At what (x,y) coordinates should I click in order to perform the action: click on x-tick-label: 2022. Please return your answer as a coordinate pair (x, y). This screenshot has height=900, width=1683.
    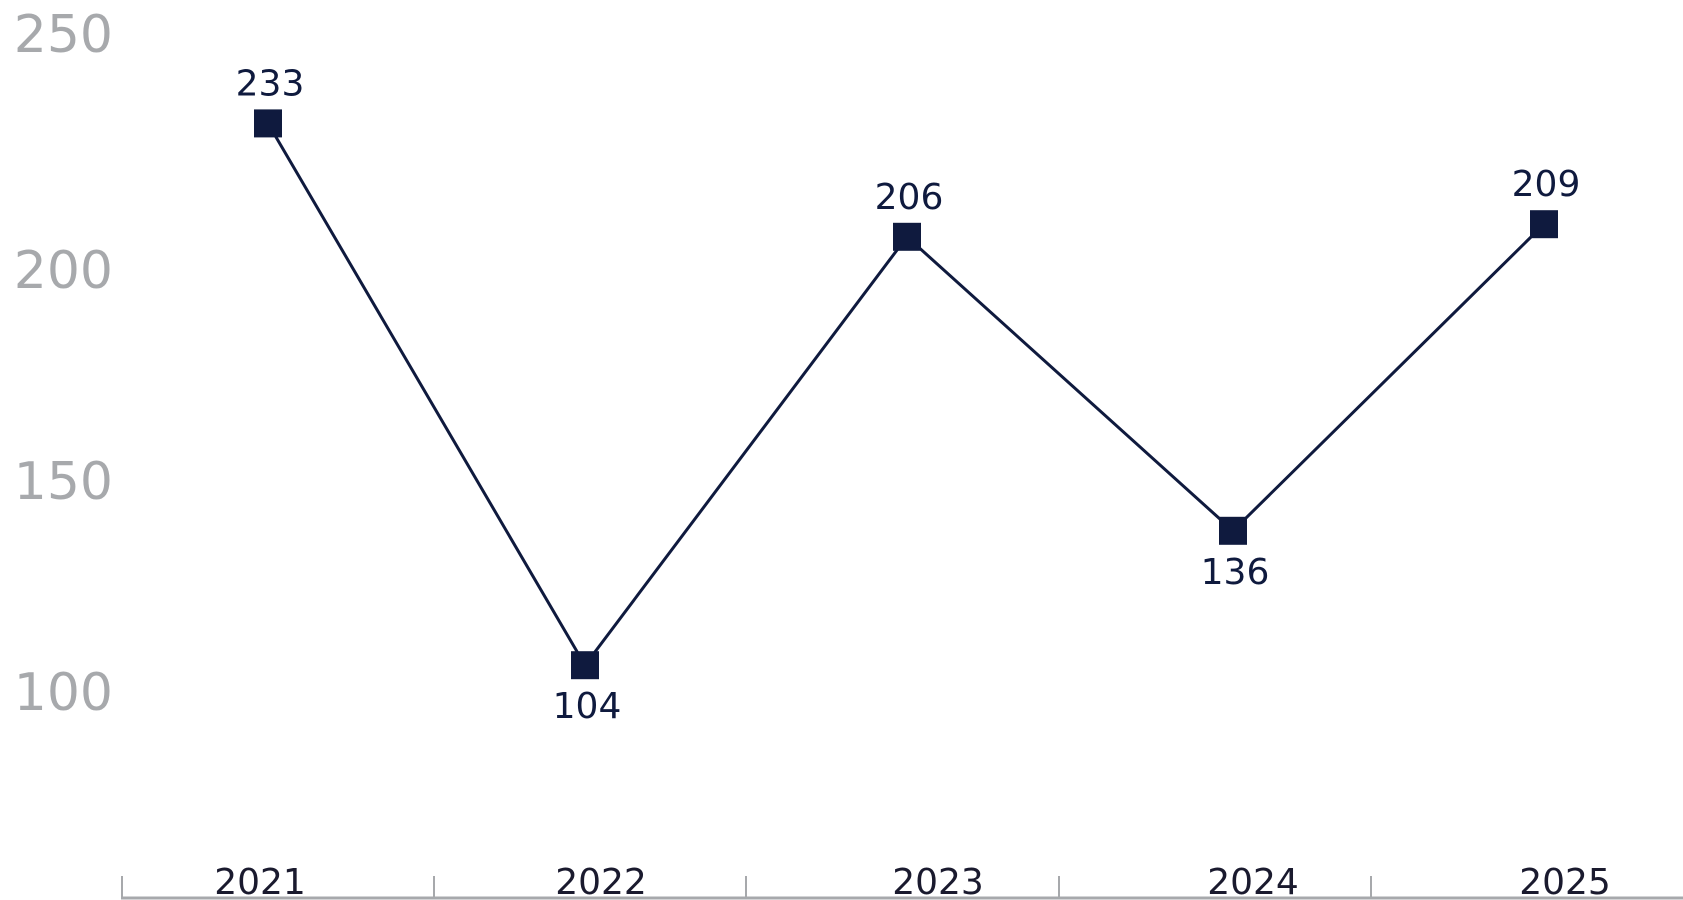
    Looking at the image, I should click on (601, 881).